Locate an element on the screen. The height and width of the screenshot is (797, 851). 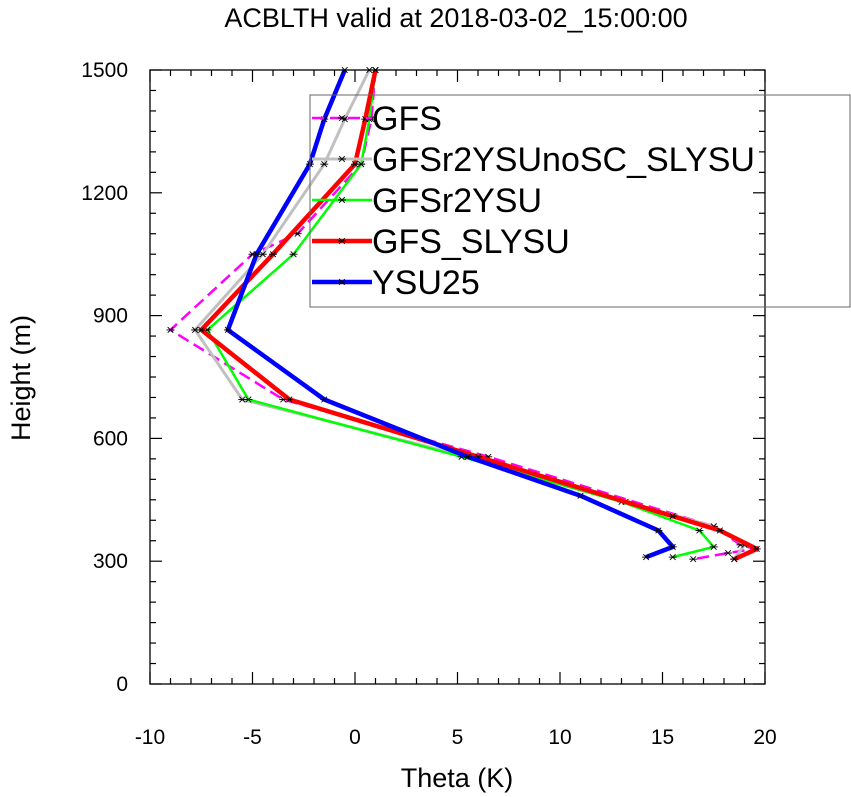
y-tick-label: 300 is located at coordinates (110, 561).